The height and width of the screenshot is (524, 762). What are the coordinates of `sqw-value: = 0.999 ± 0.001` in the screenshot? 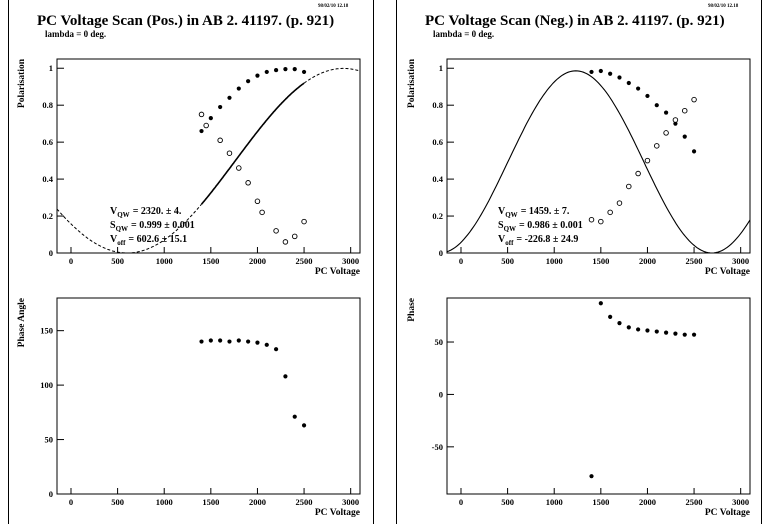 It's located at (163, 225).